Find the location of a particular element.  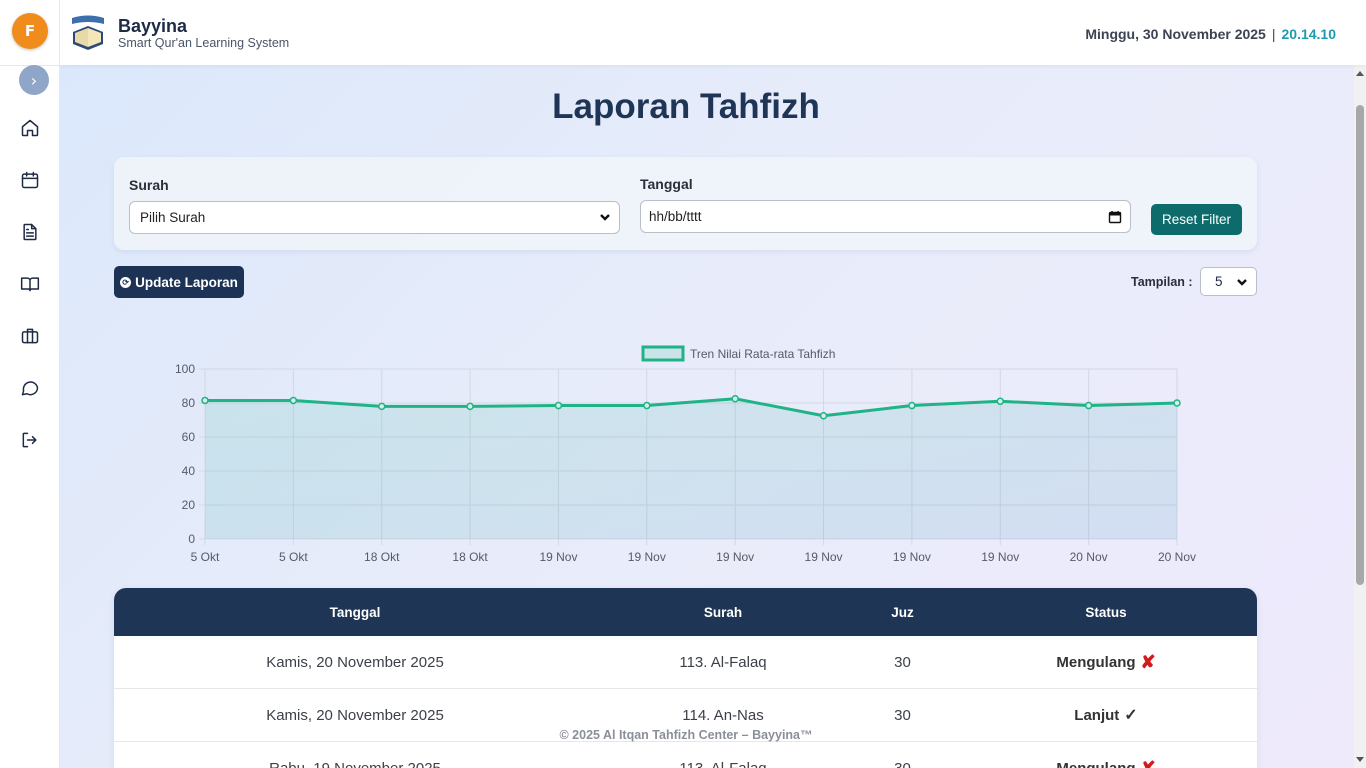

y-tick-label: 60 is located at coordinates (189, 437).